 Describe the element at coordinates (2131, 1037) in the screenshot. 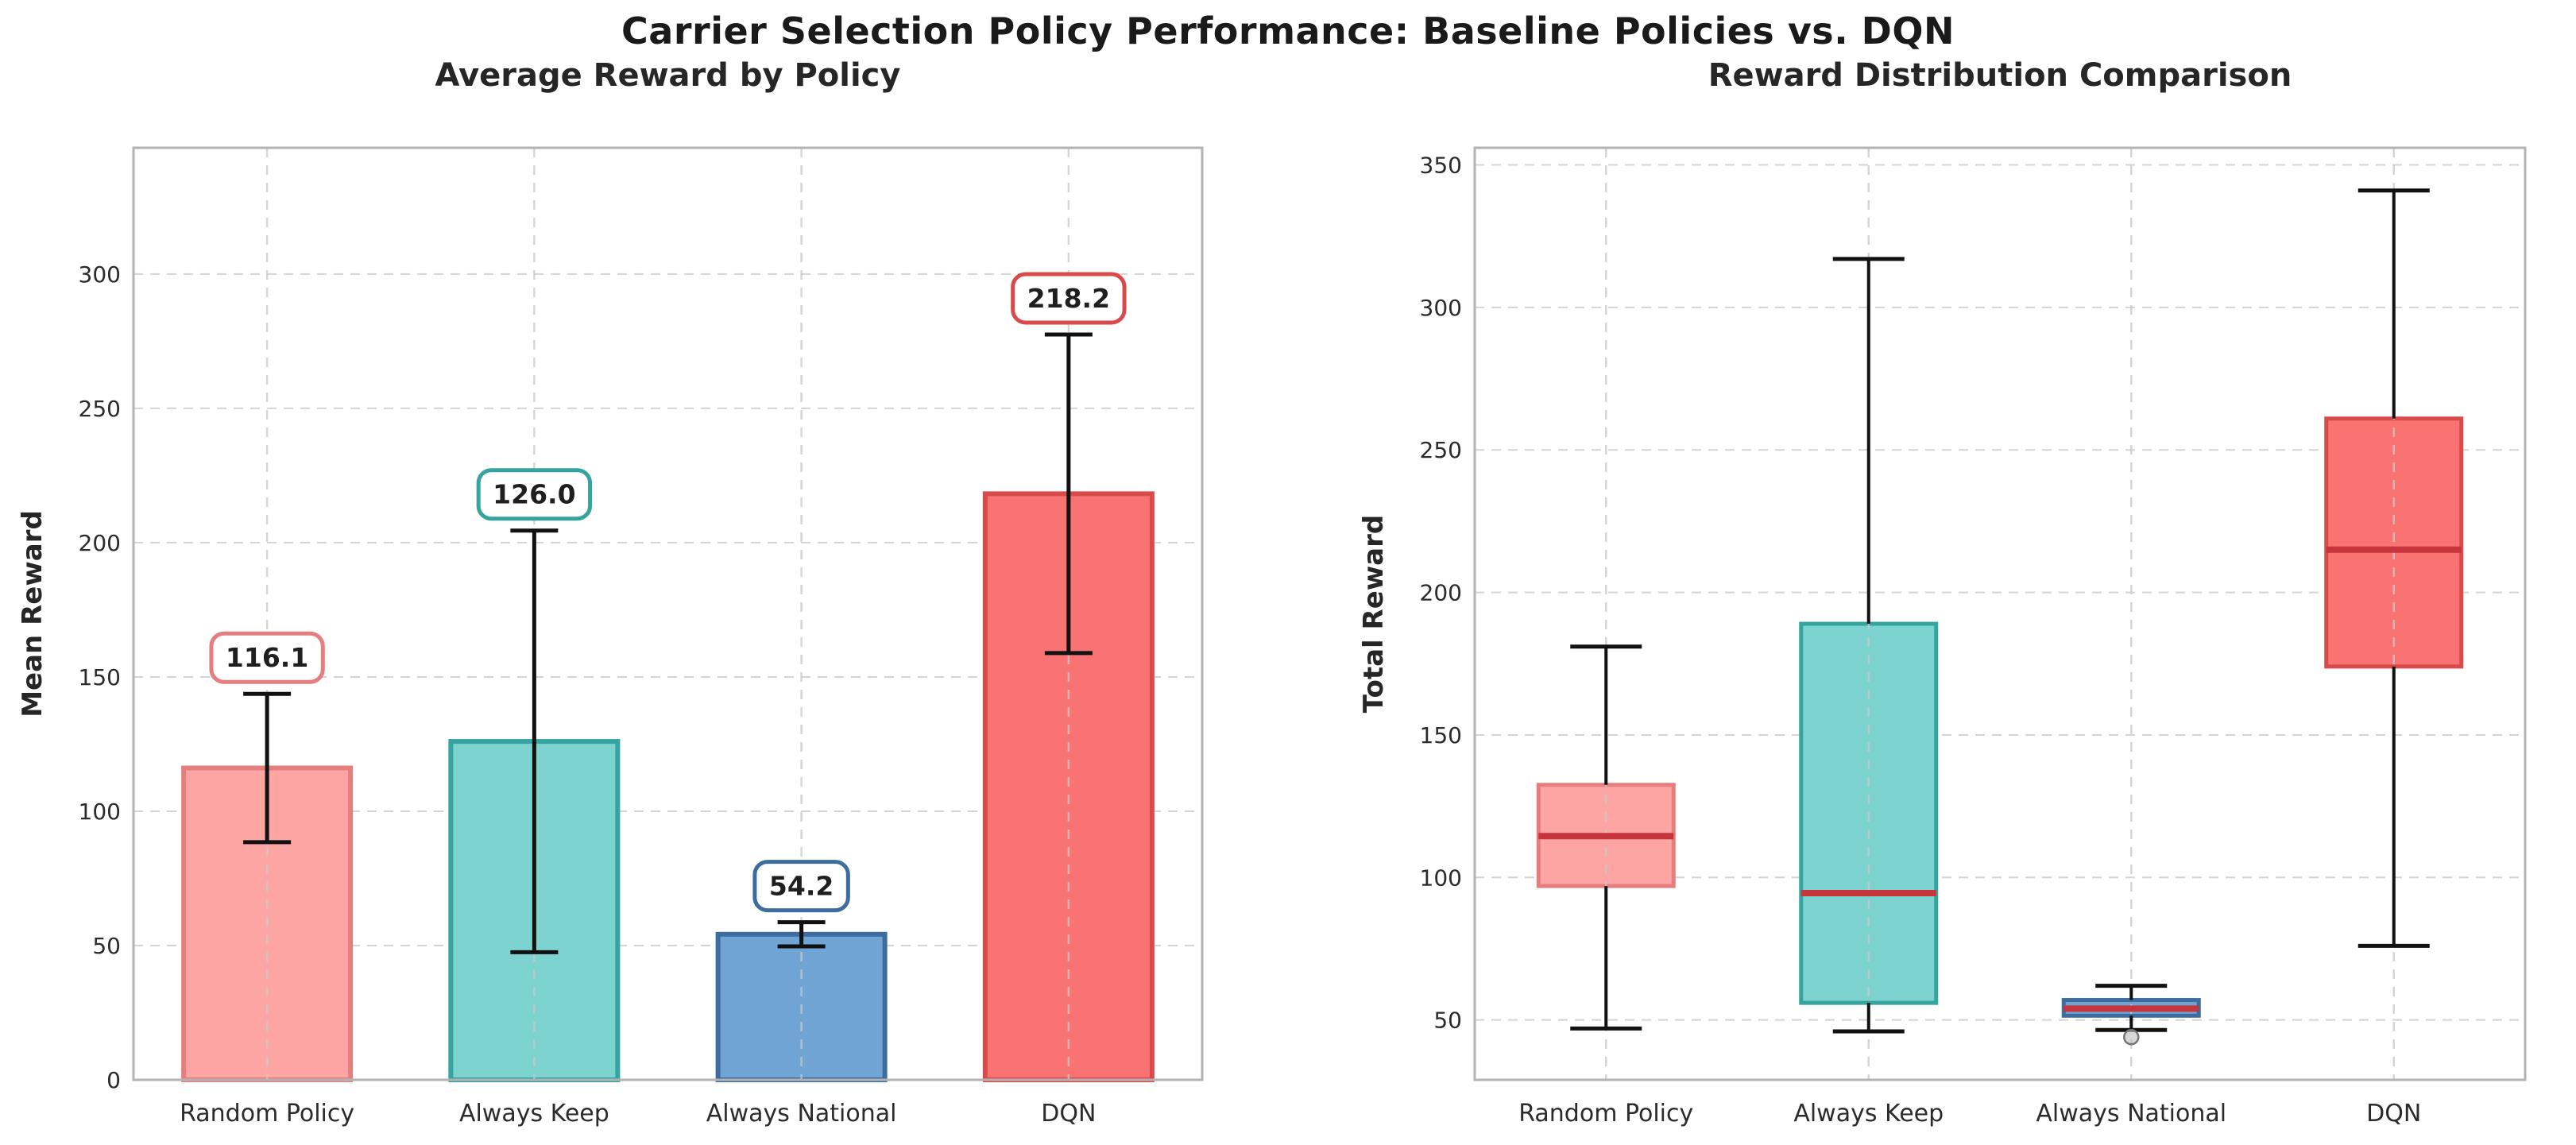

I see `outlier-point` at that location.